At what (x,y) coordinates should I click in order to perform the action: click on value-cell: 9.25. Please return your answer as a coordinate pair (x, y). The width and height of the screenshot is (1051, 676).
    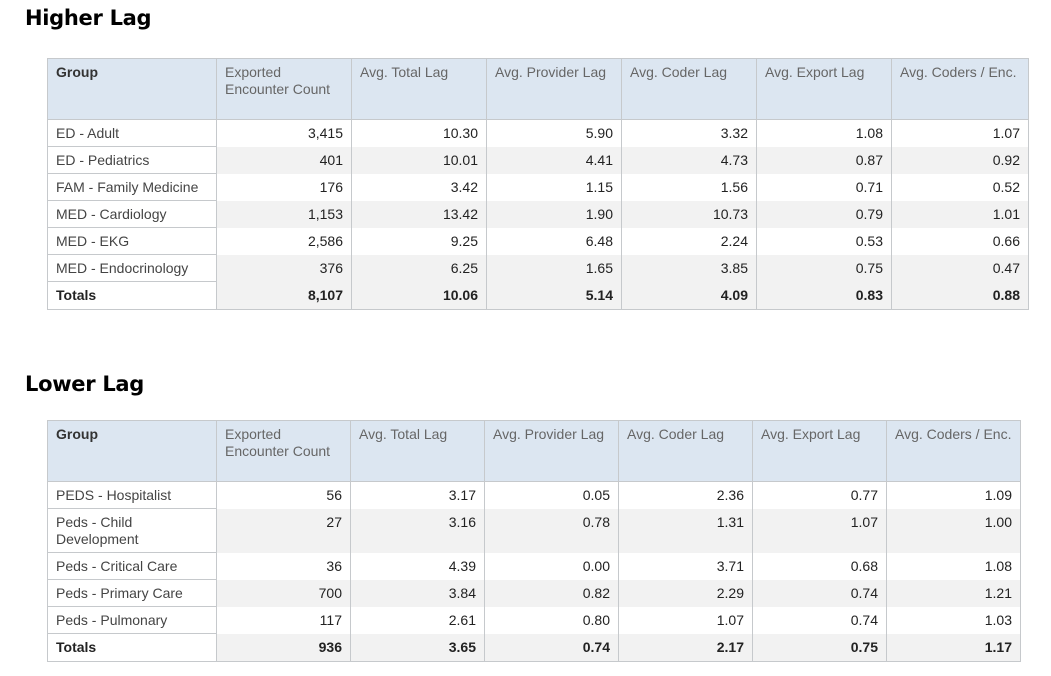
    Looking at the image, I should click on (419, 241).